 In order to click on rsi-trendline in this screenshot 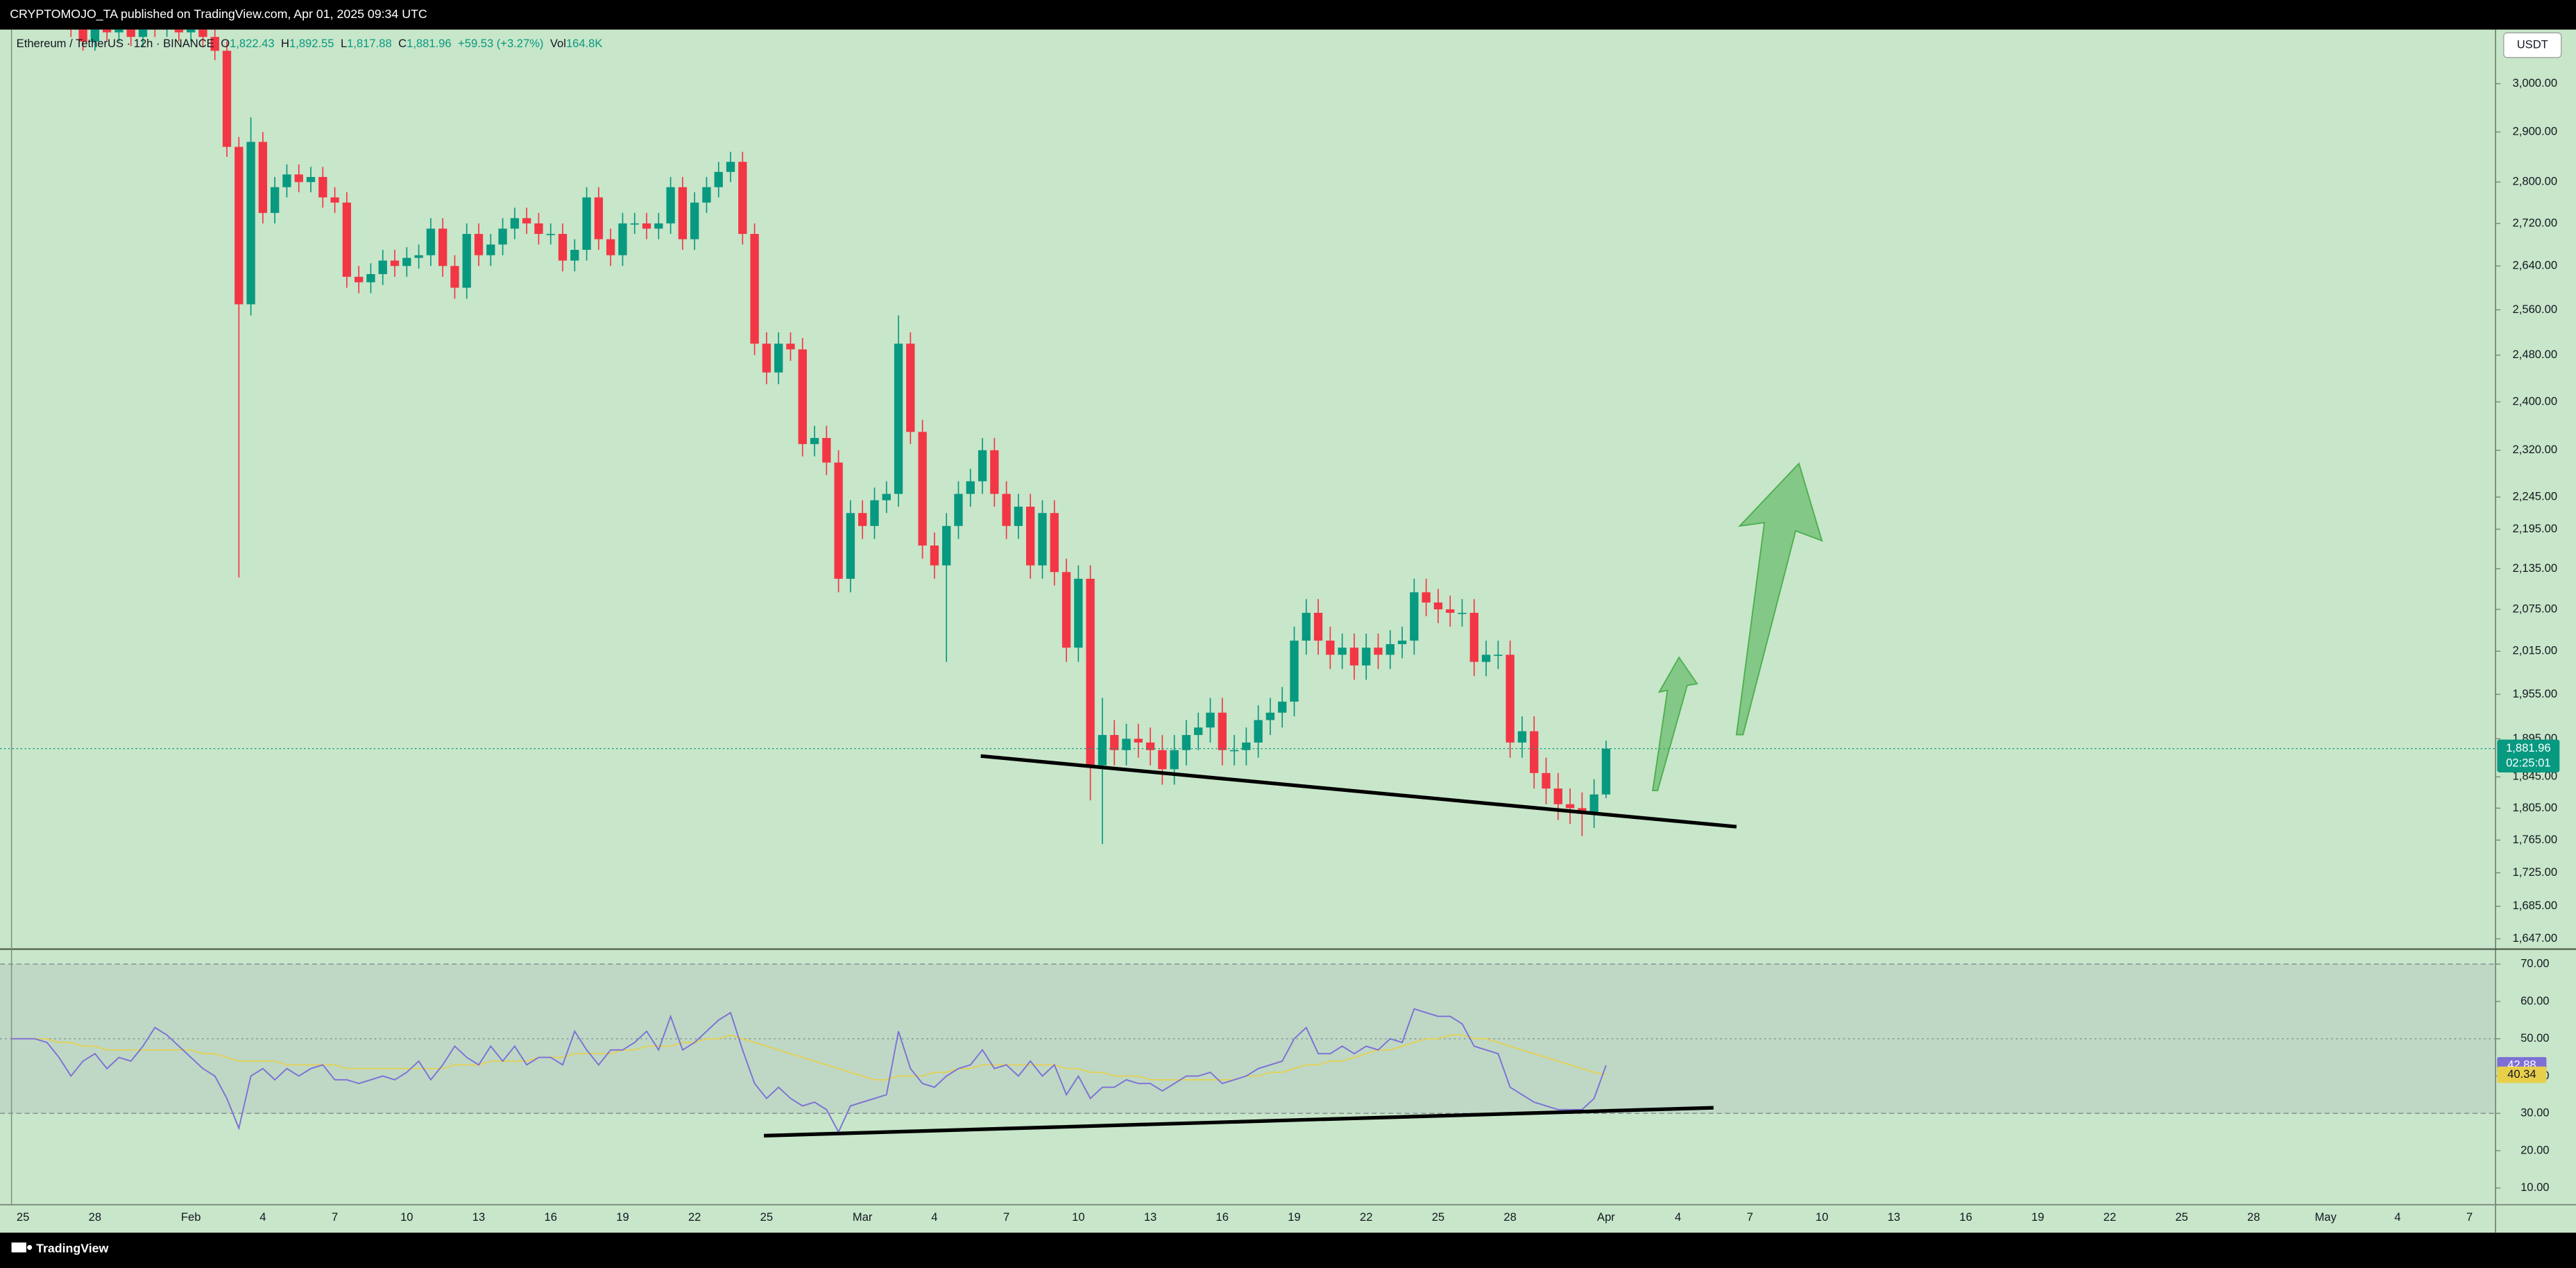, I will do `click(1239, 1122)`.